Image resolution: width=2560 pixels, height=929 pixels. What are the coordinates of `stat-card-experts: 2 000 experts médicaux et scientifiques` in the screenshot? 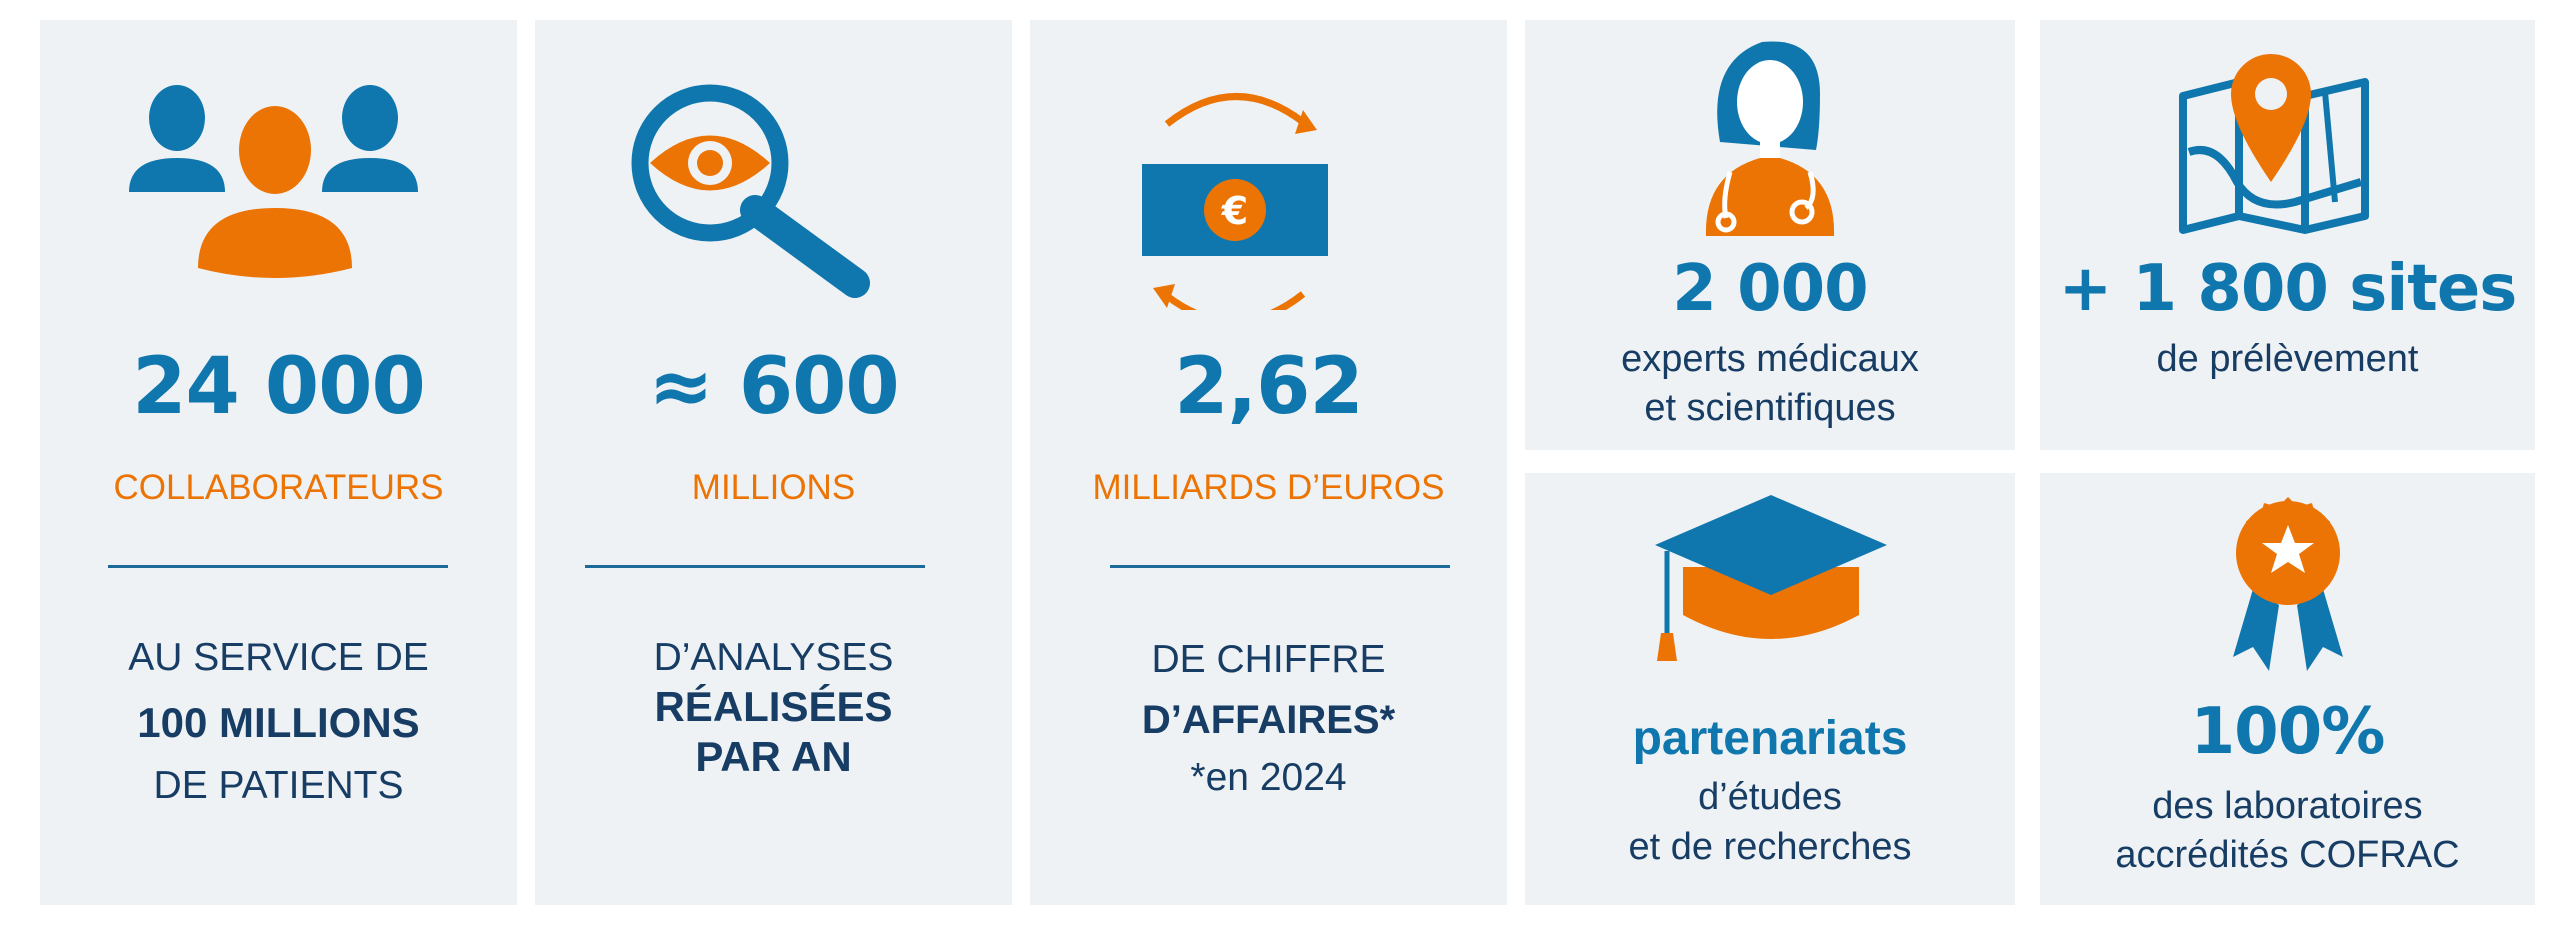 It's located at (1770, 235).